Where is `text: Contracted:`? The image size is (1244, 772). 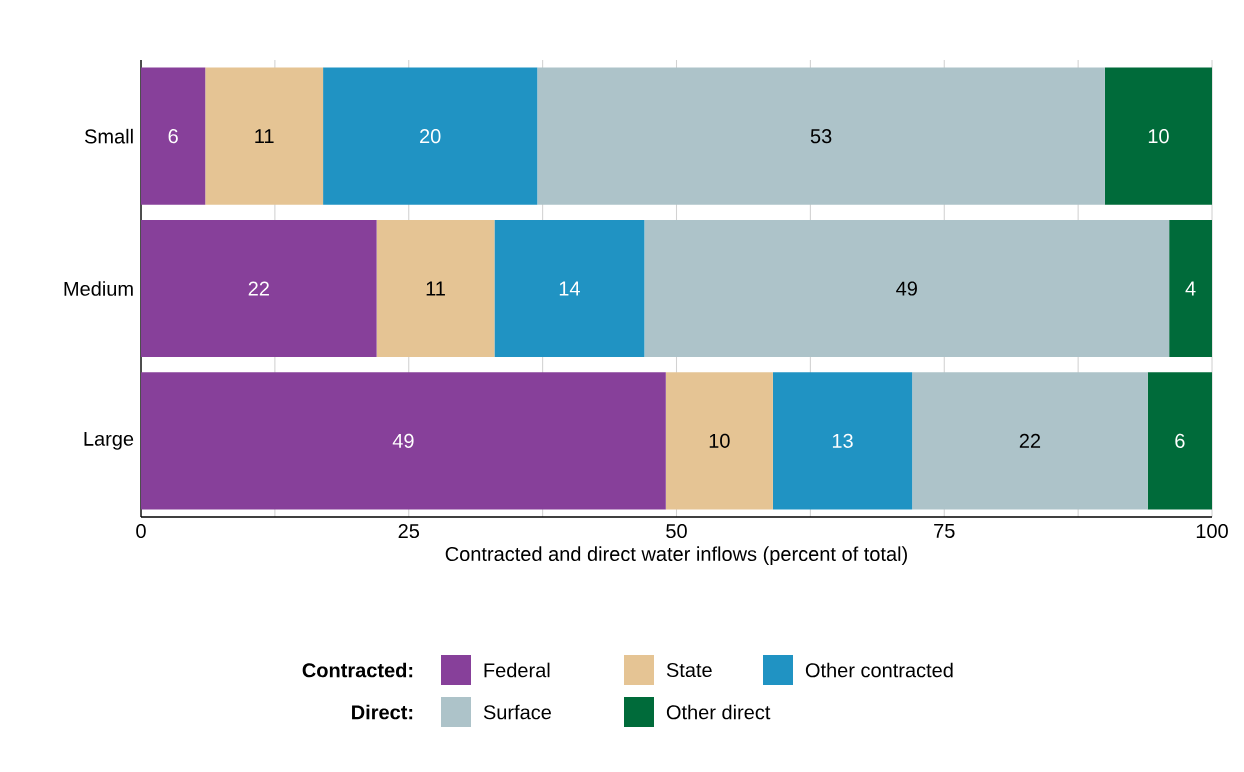
text: Contracted: is located at coordinates (357, 670).